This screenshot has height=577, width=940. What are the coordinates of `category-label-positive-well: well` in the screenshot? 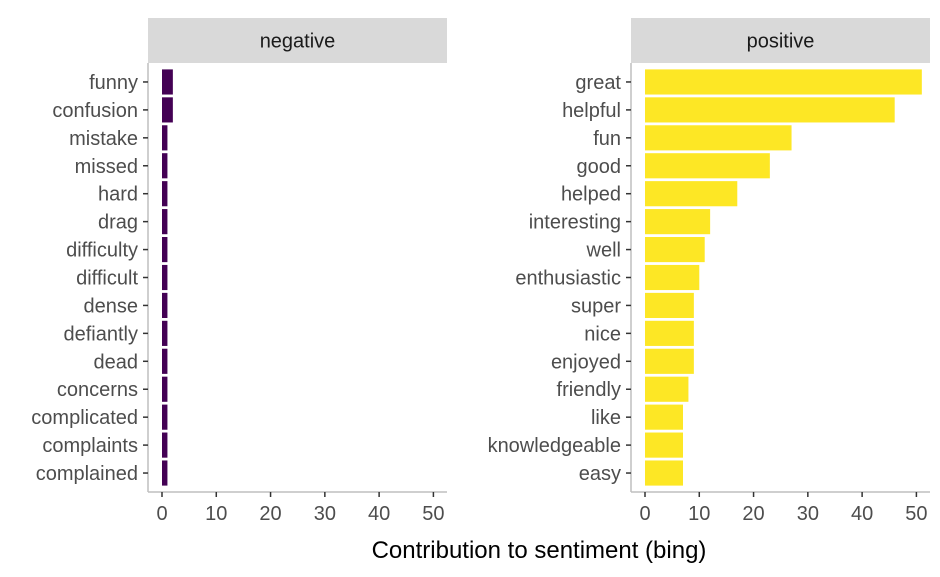 It's located at (603, 251).